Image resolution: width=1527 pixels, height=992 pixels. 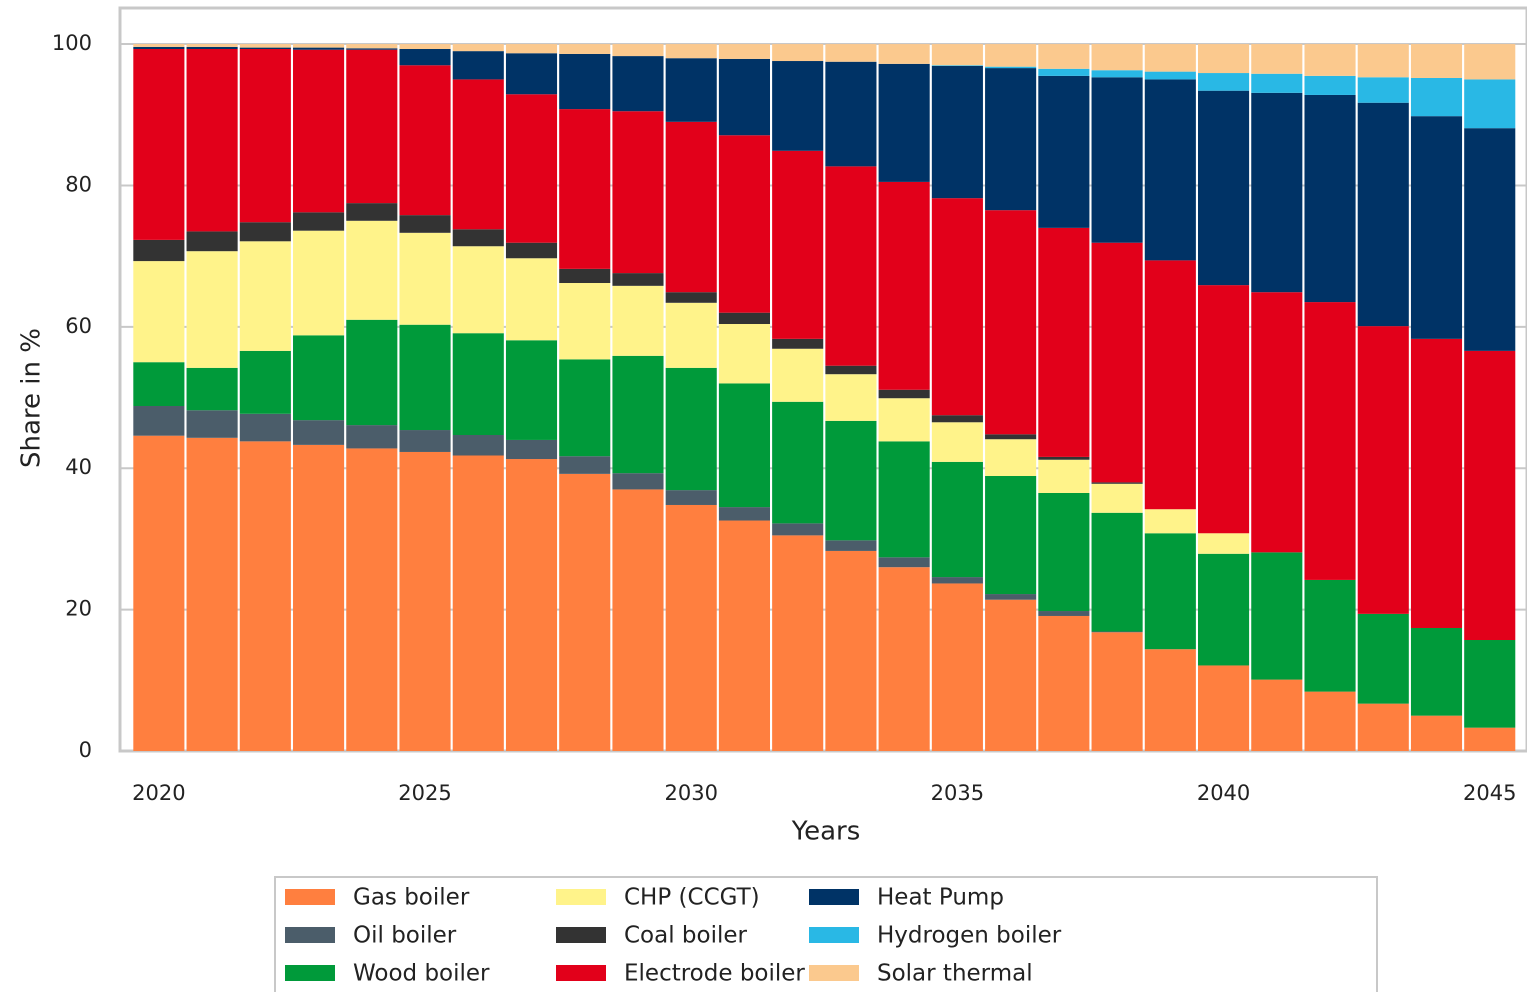 What do you see at coordinates (411, 898) in the screenshot?
I see `legend-label: Gas boiler` at bounding box center [411, 898].